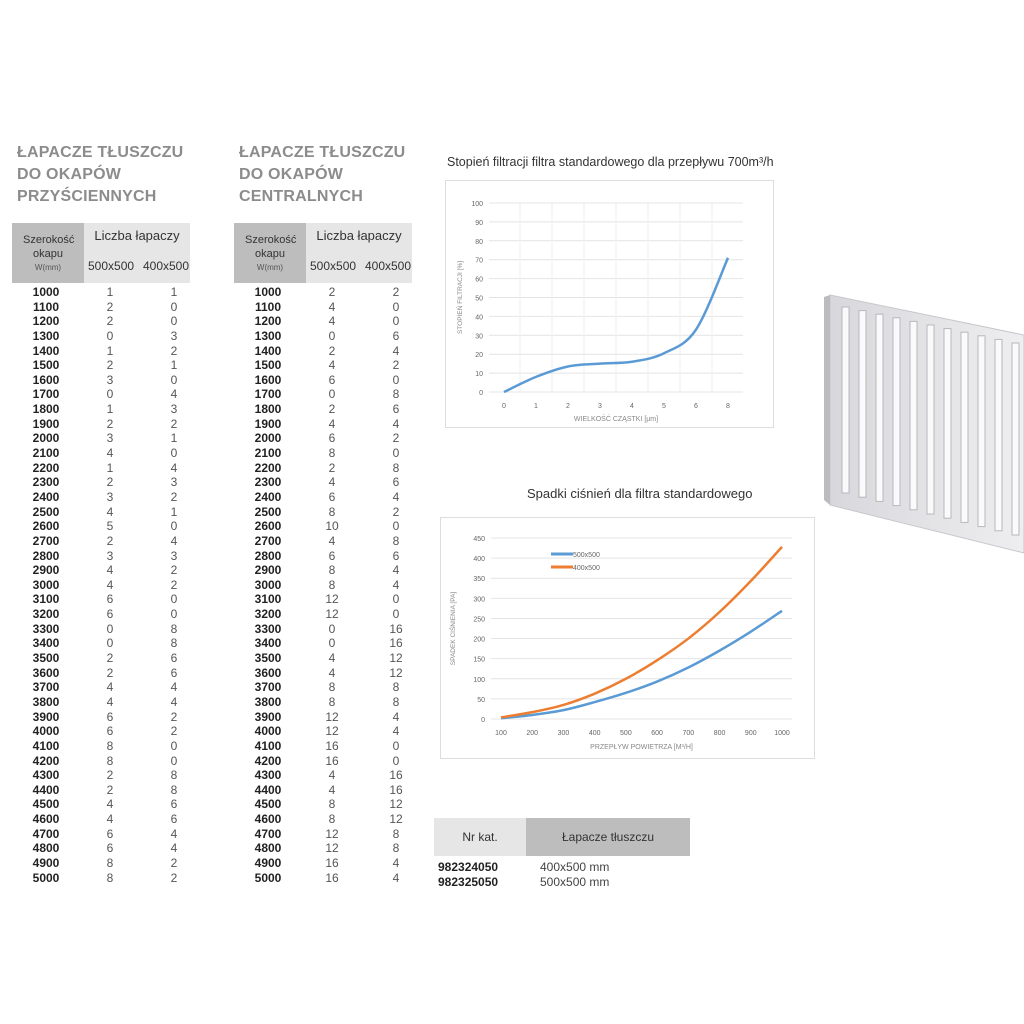  What do you see at coordinates (101, 848) in the screenshot?
I see `table-row: 4800 6 4` at bounding box center [101, 848].